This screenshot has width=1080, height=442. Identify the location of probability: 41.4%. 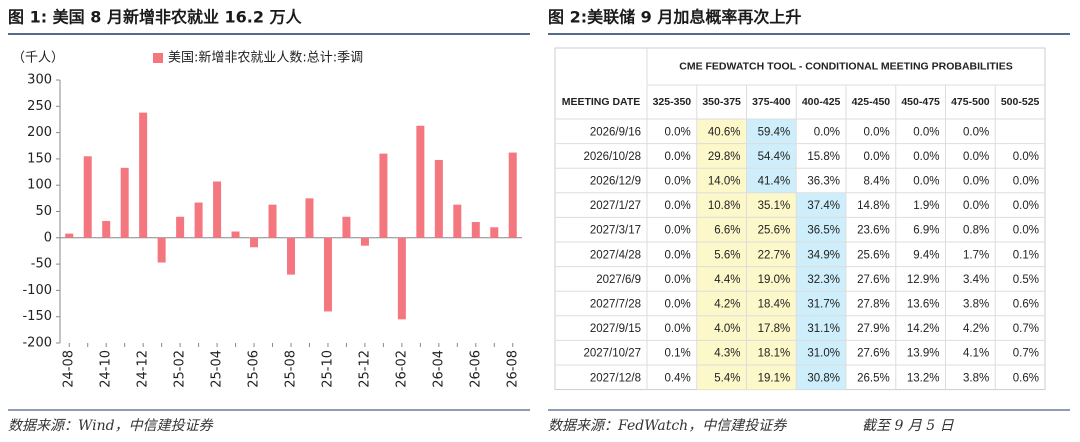
(774, 182).